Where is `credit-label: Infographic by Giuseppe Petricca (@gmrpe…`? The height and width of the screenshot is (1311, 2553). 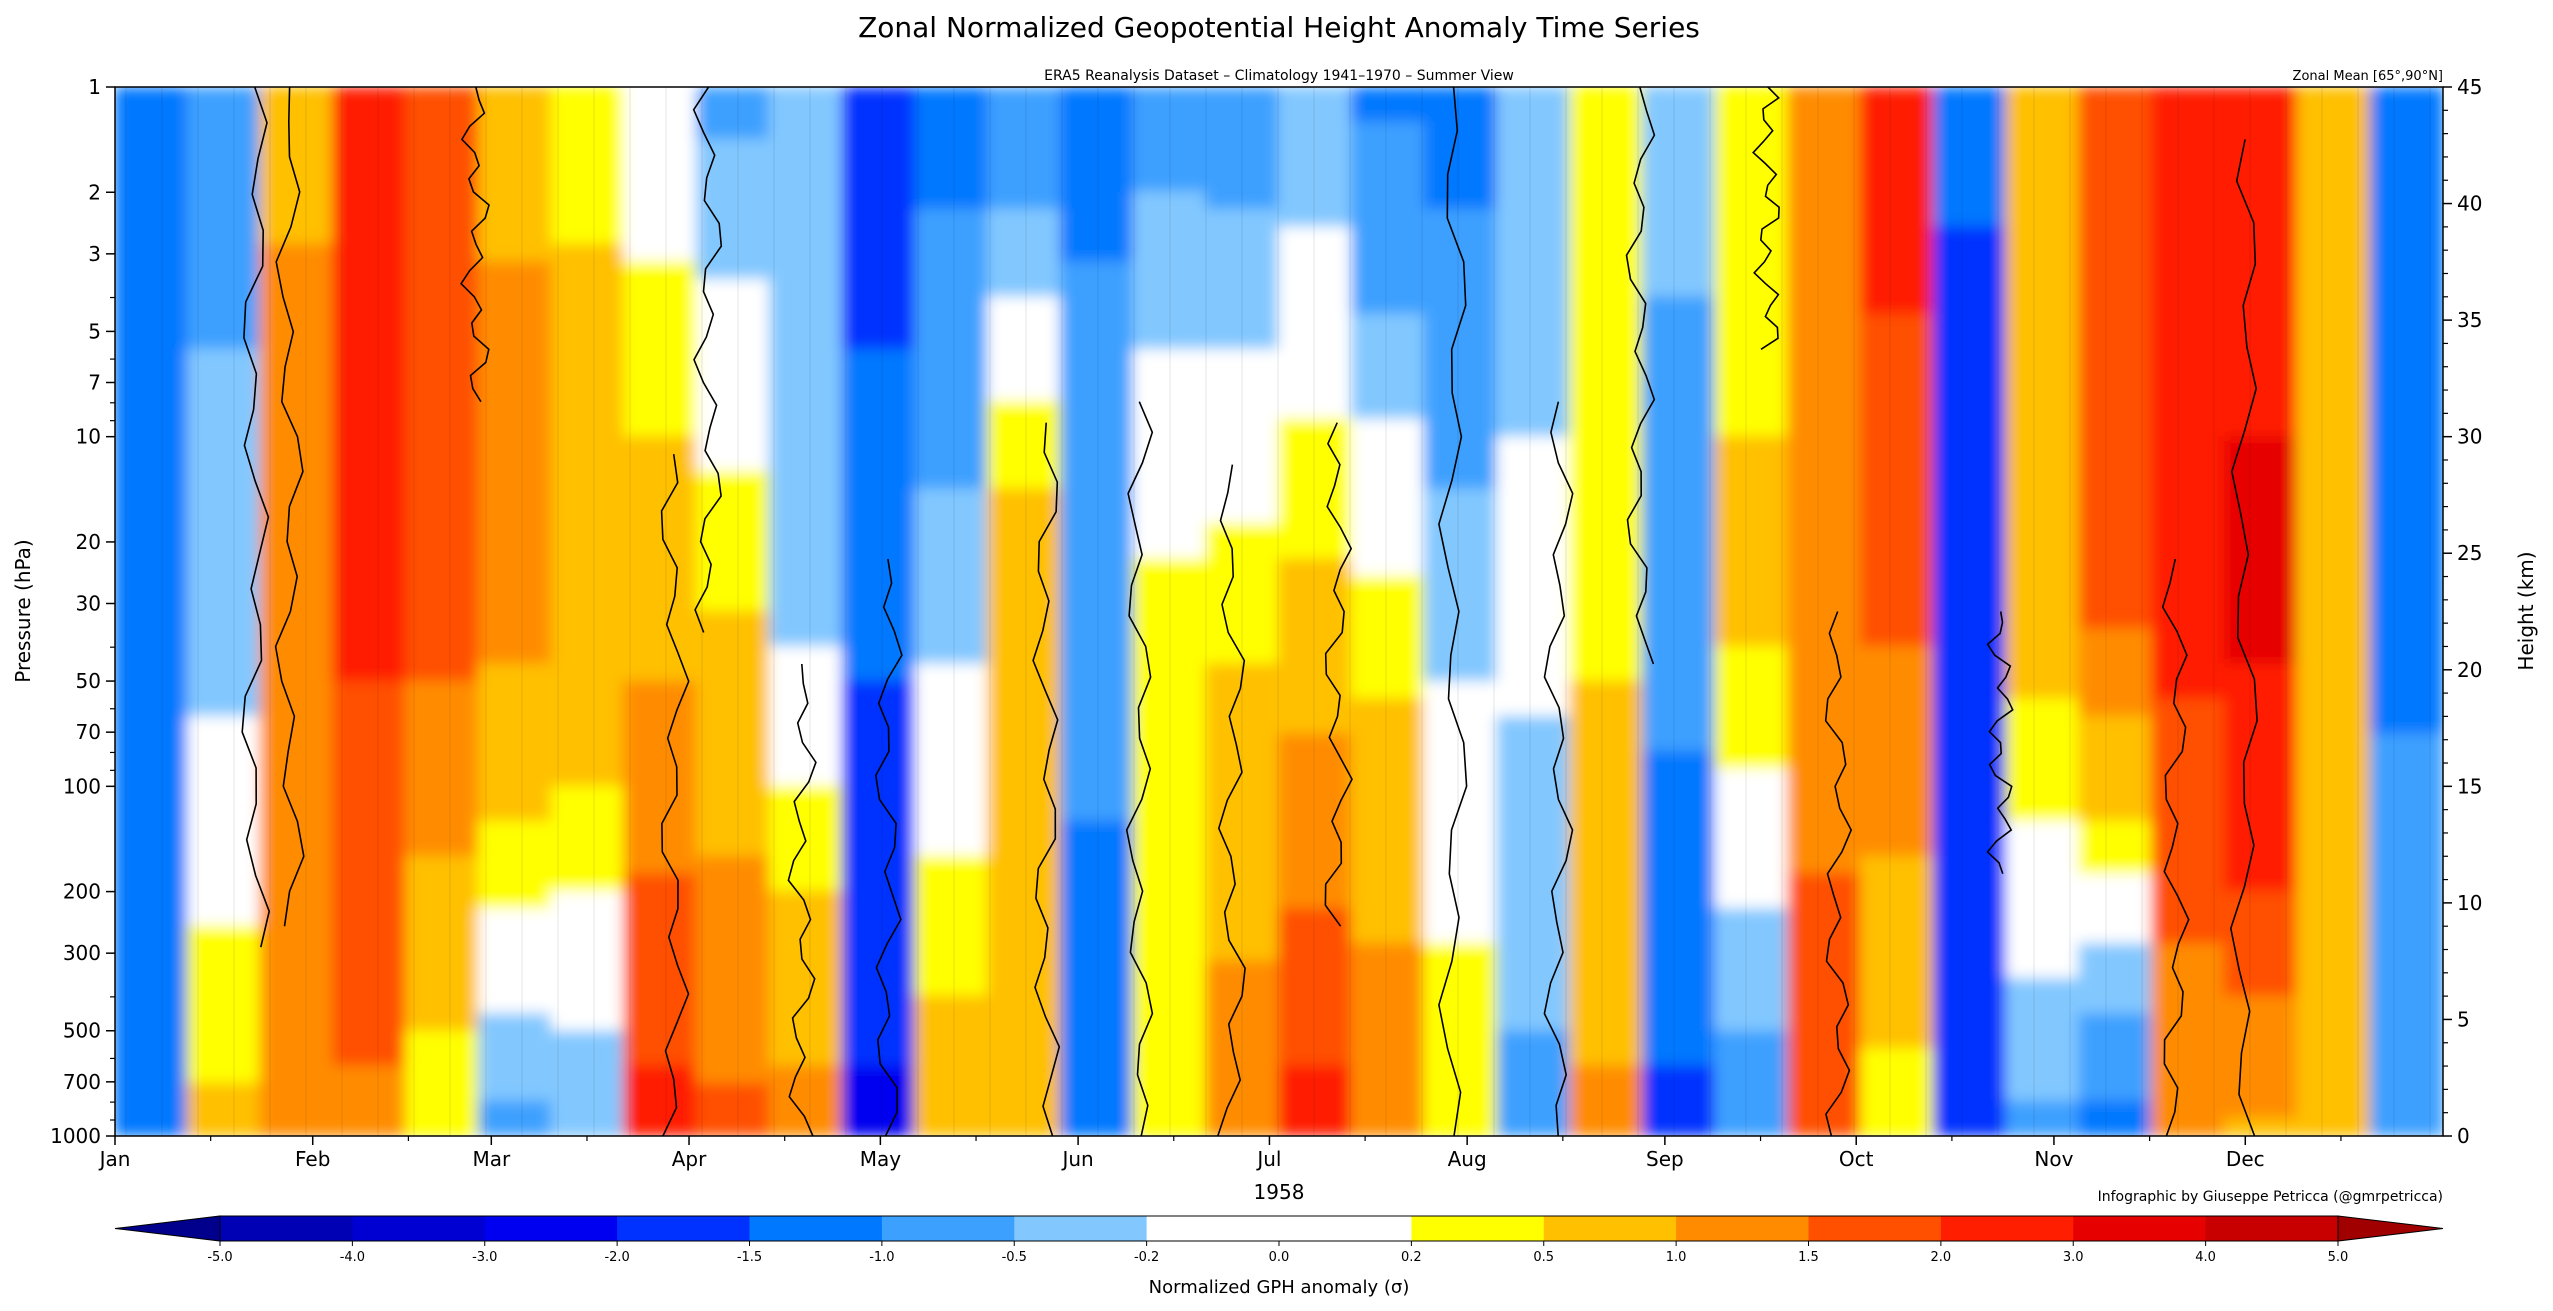
credit-label: Infographic by Giuseppe Petricca (@gmrpe… is located at coordinates (2270, 1197).